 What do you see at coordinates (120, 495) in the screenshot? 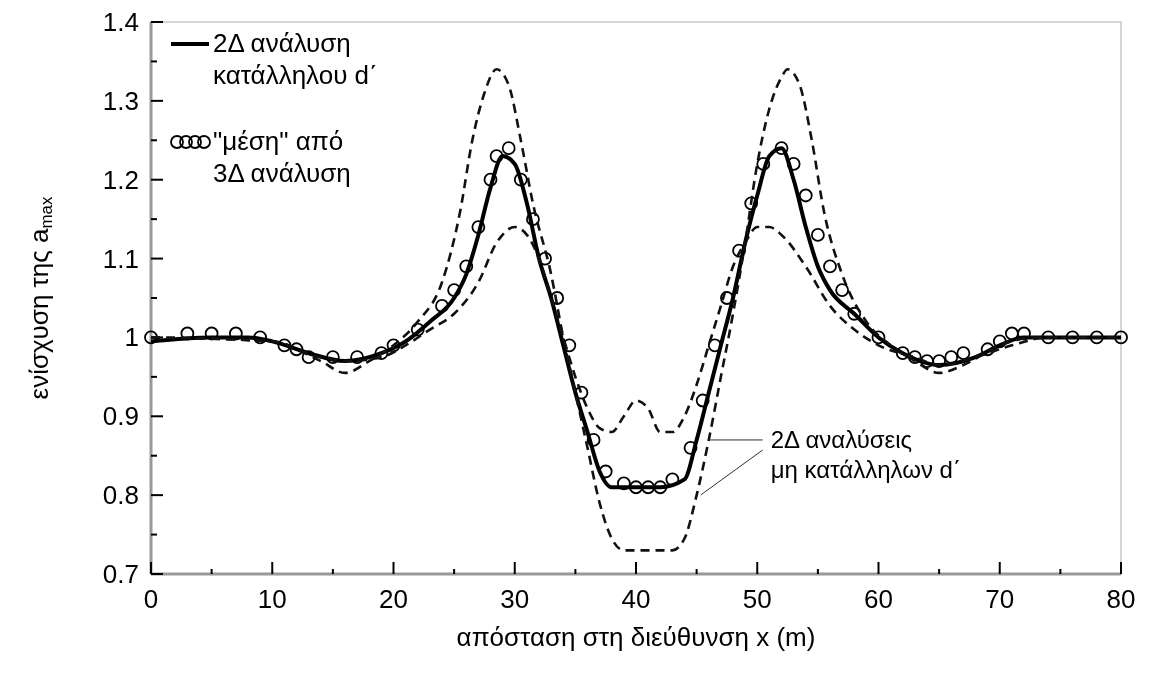
I see `y-tick-label: 0.8` at bounding box center [120, 495].